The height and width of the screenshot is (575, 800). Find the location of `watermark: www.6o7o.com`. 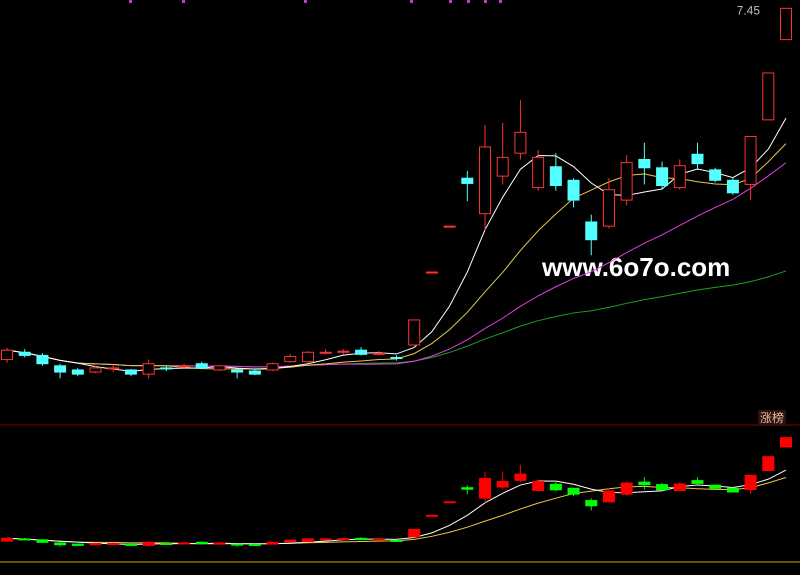

watermark: www.6o7o.com is located at coordinates (635, 267).